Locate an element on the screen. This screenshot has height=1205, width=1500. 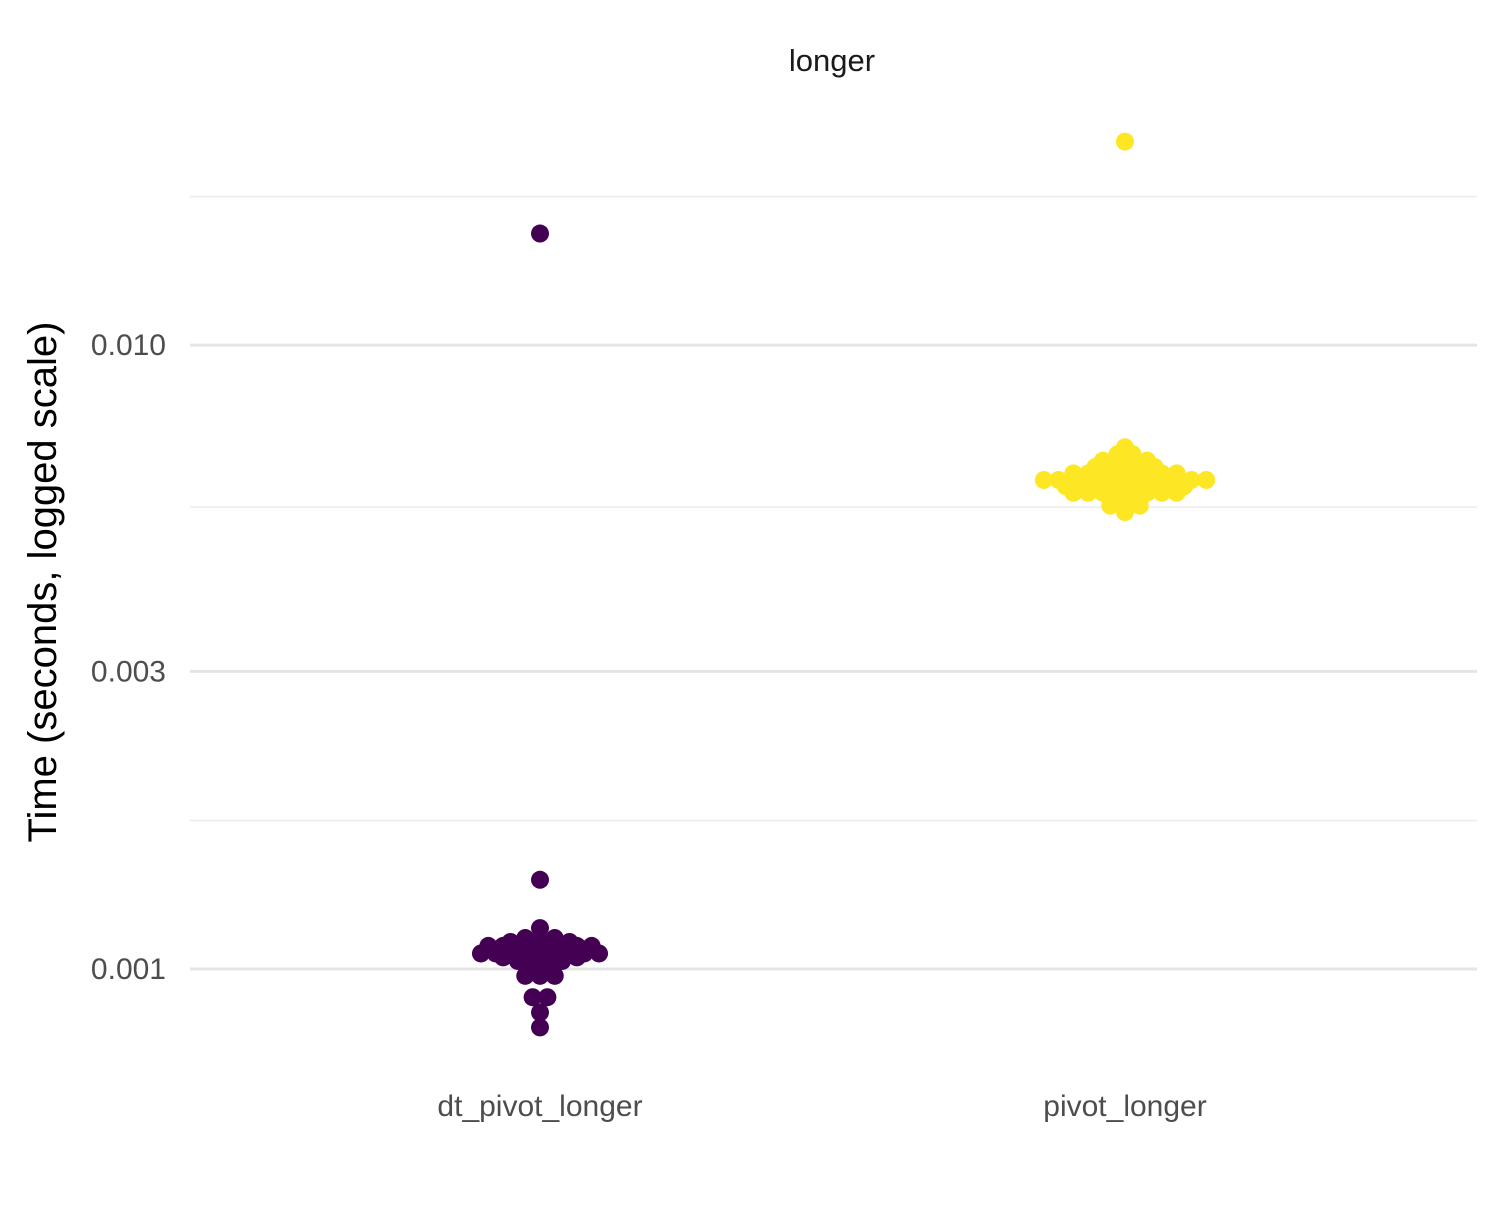
y-axis-title: Time (seconds, logged scale) is located at coordinates (43, 582).